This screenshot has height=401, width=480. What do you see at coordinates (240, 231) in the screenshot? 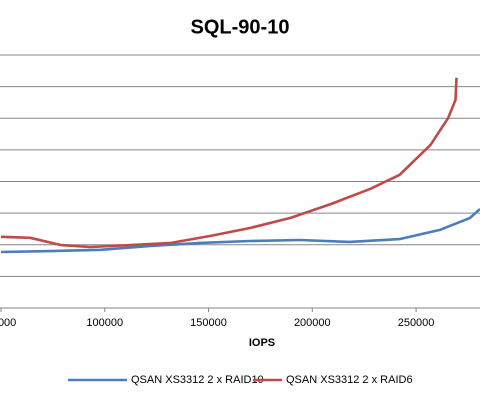
I see `data-line` at bounding box center [240, 231].